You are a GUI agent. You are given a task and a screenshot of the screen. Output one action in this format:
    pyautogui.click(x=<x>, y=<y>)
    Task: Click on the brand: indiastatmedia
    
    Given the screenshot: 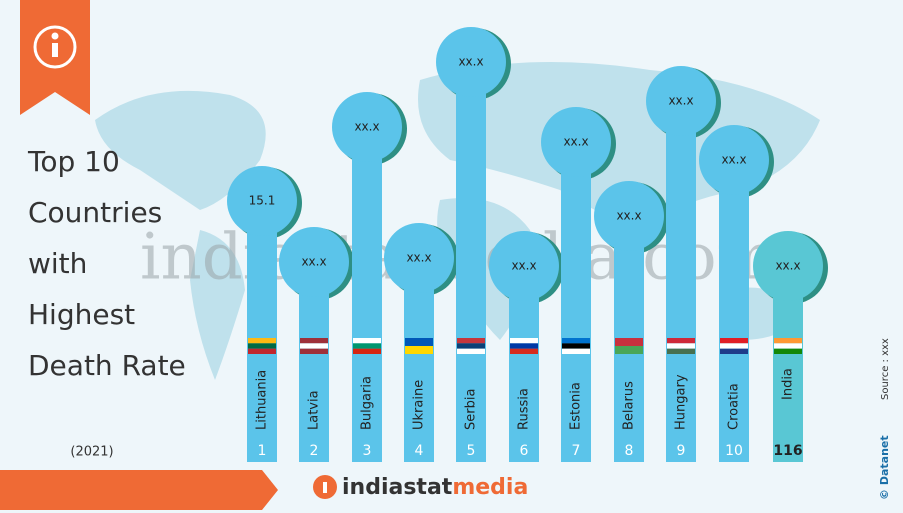 What is the action you would take?
    pyautogui.click(x=435, y=487)
    